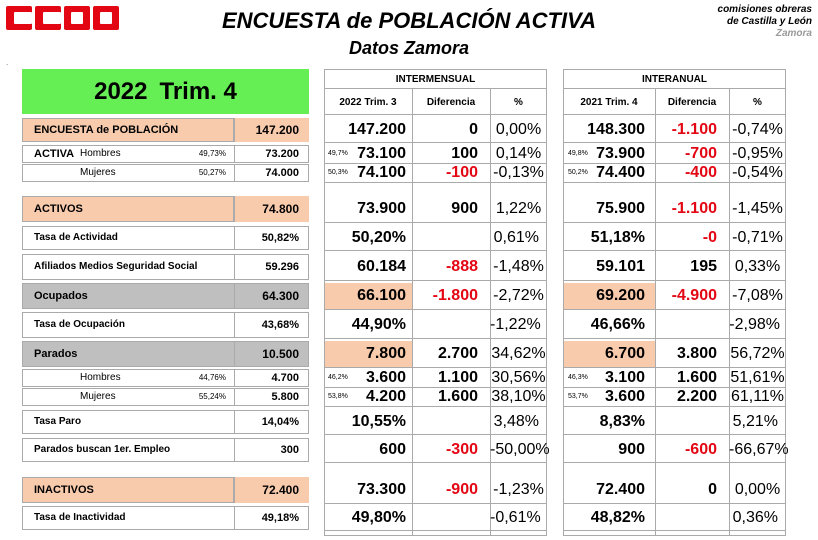 Image resolution: width=818 pixels, height=540 pixels. Describe the element at coordinates (703, 266) in the screenshot. I see `interanual-diff: 195` at that location.